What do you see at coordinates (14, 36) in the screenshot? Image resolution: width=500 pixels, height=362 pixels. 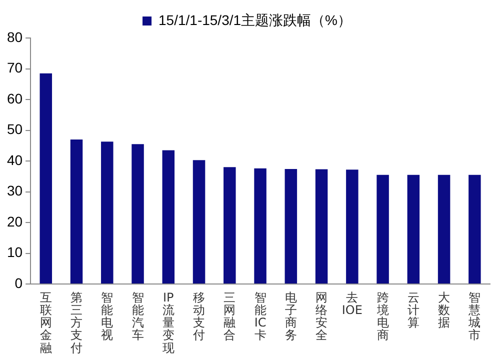 I see `y-tick-label: 80` at bounding box center [14, 36].